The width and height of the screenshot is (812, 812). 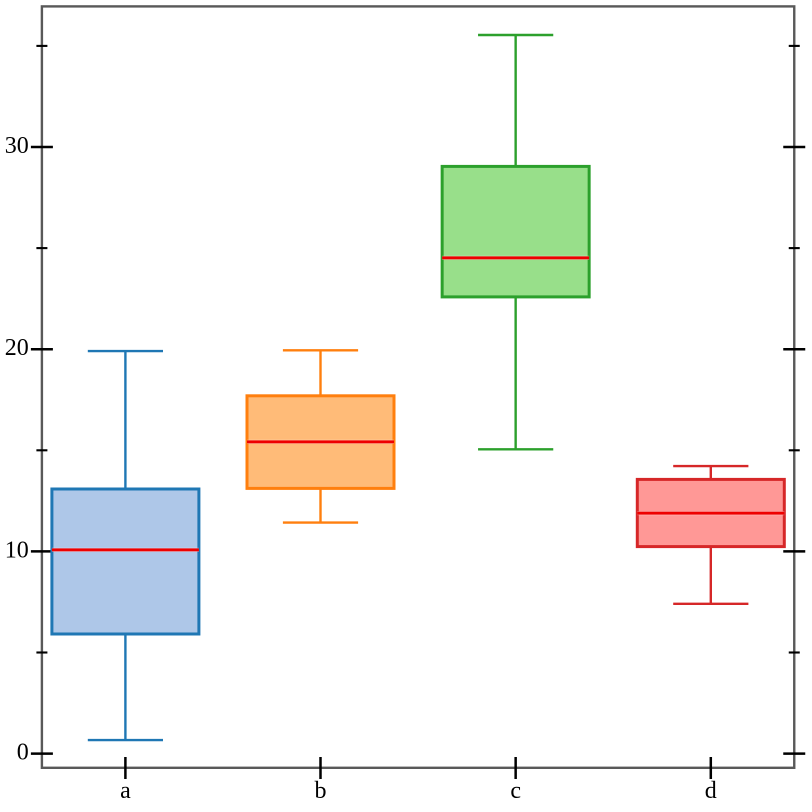 I want to click on svg-text: a, so click(x=125, y=791).